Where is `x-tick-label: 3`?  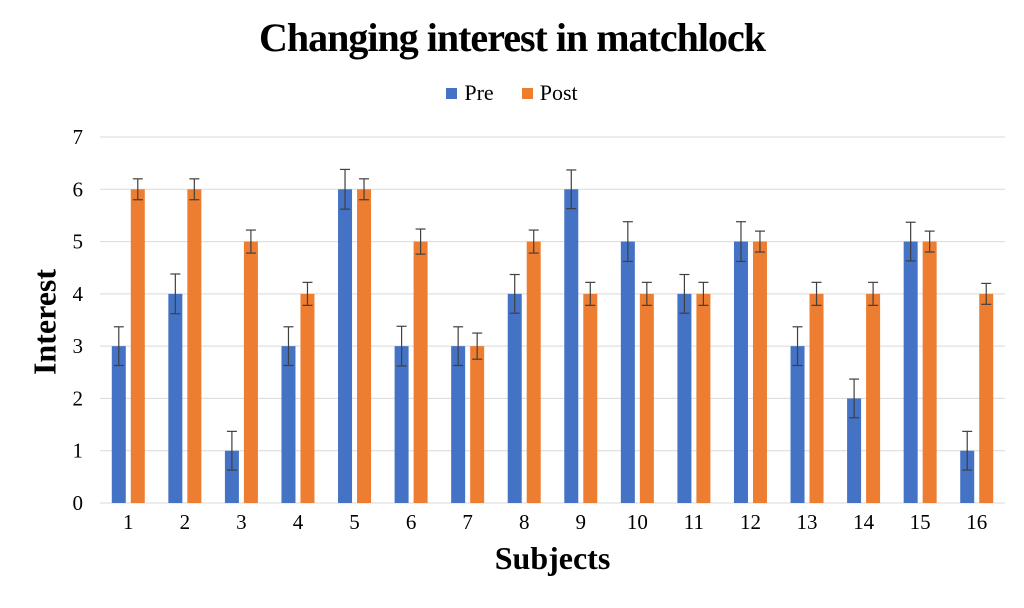 x-tick-label: 3 is located at coordinates (241, 522).